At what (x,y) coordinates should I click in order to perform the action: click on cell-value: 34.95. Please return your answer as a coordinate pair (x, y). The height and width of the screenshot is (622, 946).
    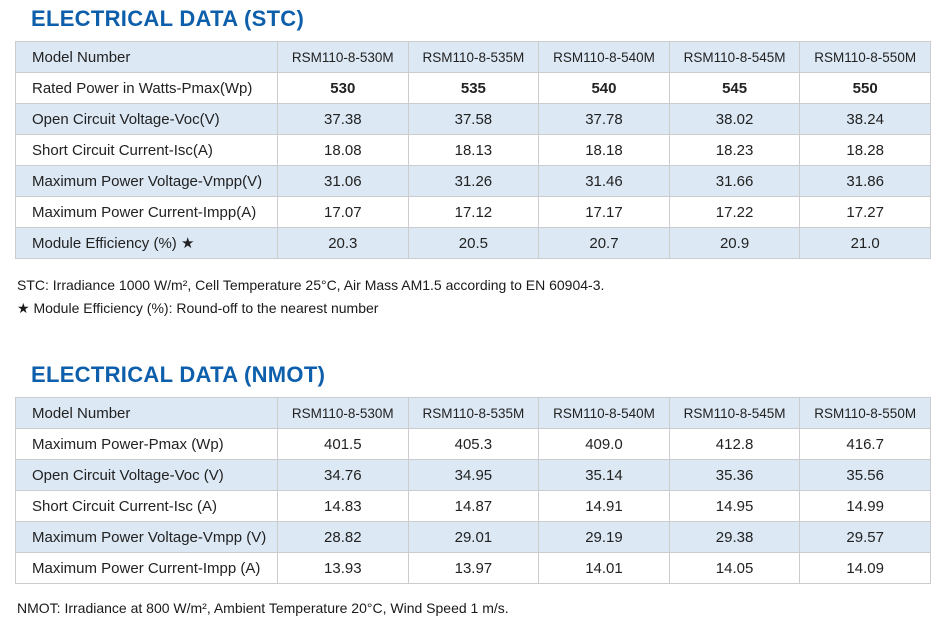
    Looking at the image, I should click on (473, 475).